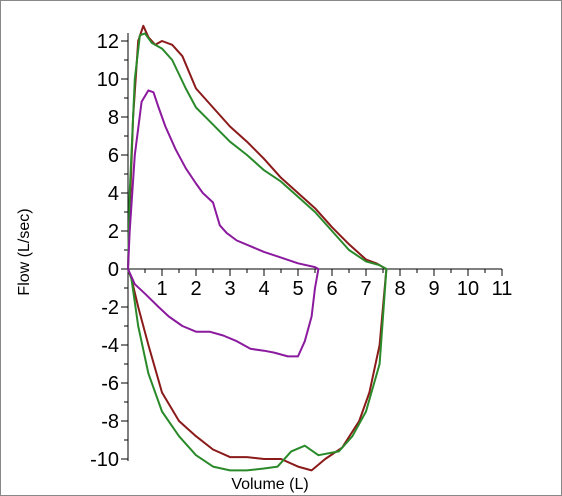 The width and height of the screenshot is (562, 496). Describe the element at coordinates (365, 289) in the screenshot. I see `x-tick-label: 7` at that location.